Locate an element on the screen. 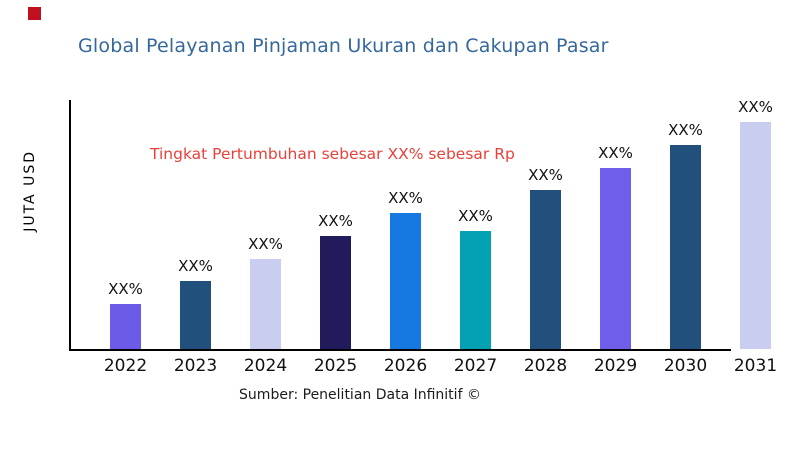  x-axis-tick-label: 2022 is located at coordinates (125, 366).